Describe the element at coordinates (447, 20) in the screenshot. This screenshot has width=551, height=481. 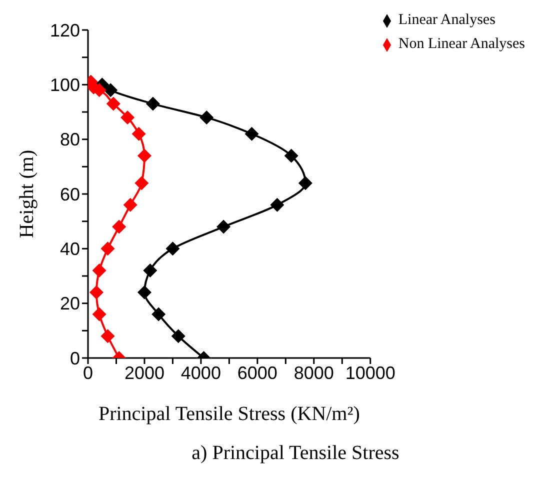
I see `legend-label: Linear Analyses` at that location.